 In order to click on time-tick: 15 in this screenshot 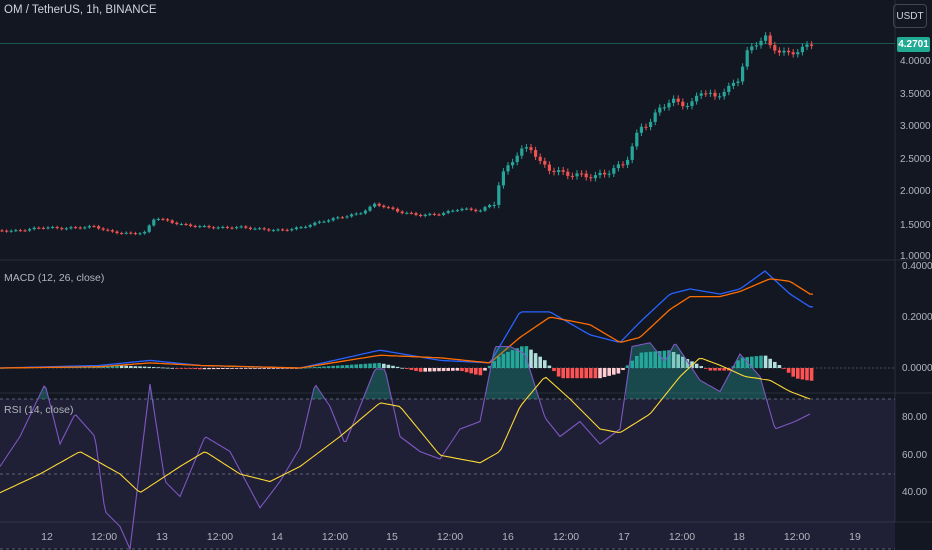, I will do `click(392, 537)`.